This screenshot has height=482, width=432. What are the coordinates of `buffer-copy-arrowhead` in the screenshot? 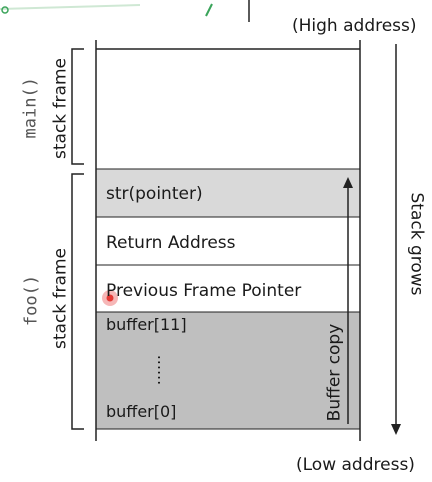 It's located at (348, 182).